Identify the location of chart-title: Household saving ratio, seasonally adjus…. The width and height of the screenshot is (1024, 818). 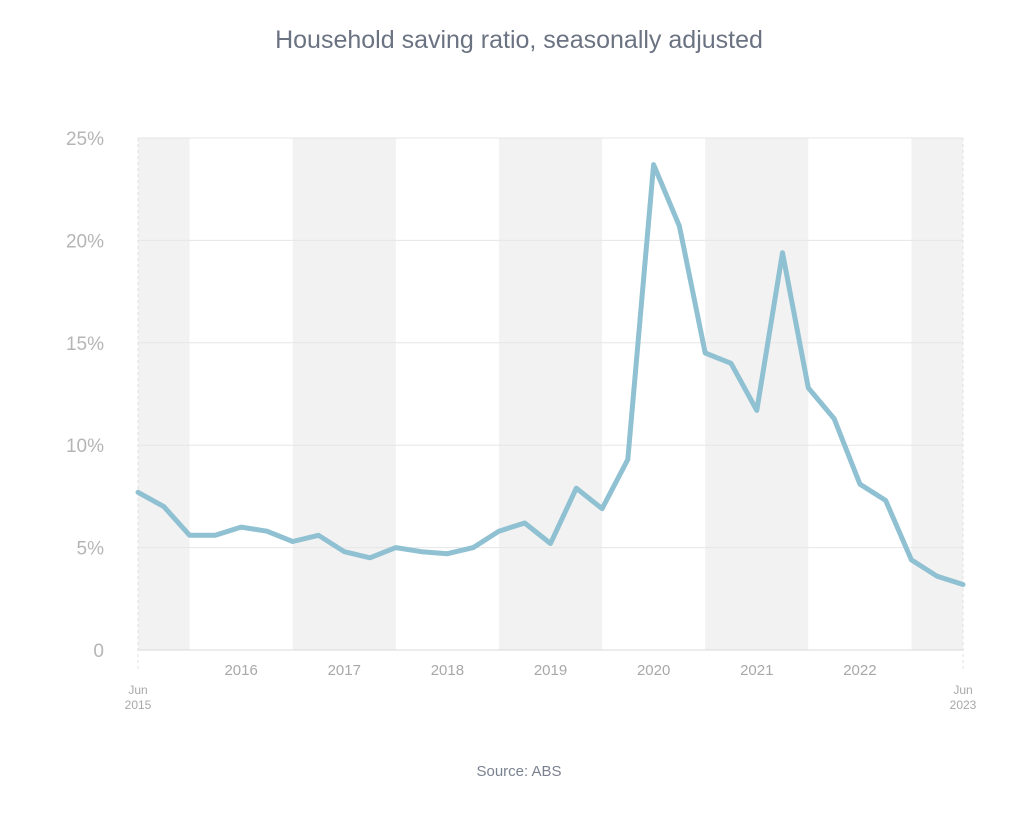
(519, 40).